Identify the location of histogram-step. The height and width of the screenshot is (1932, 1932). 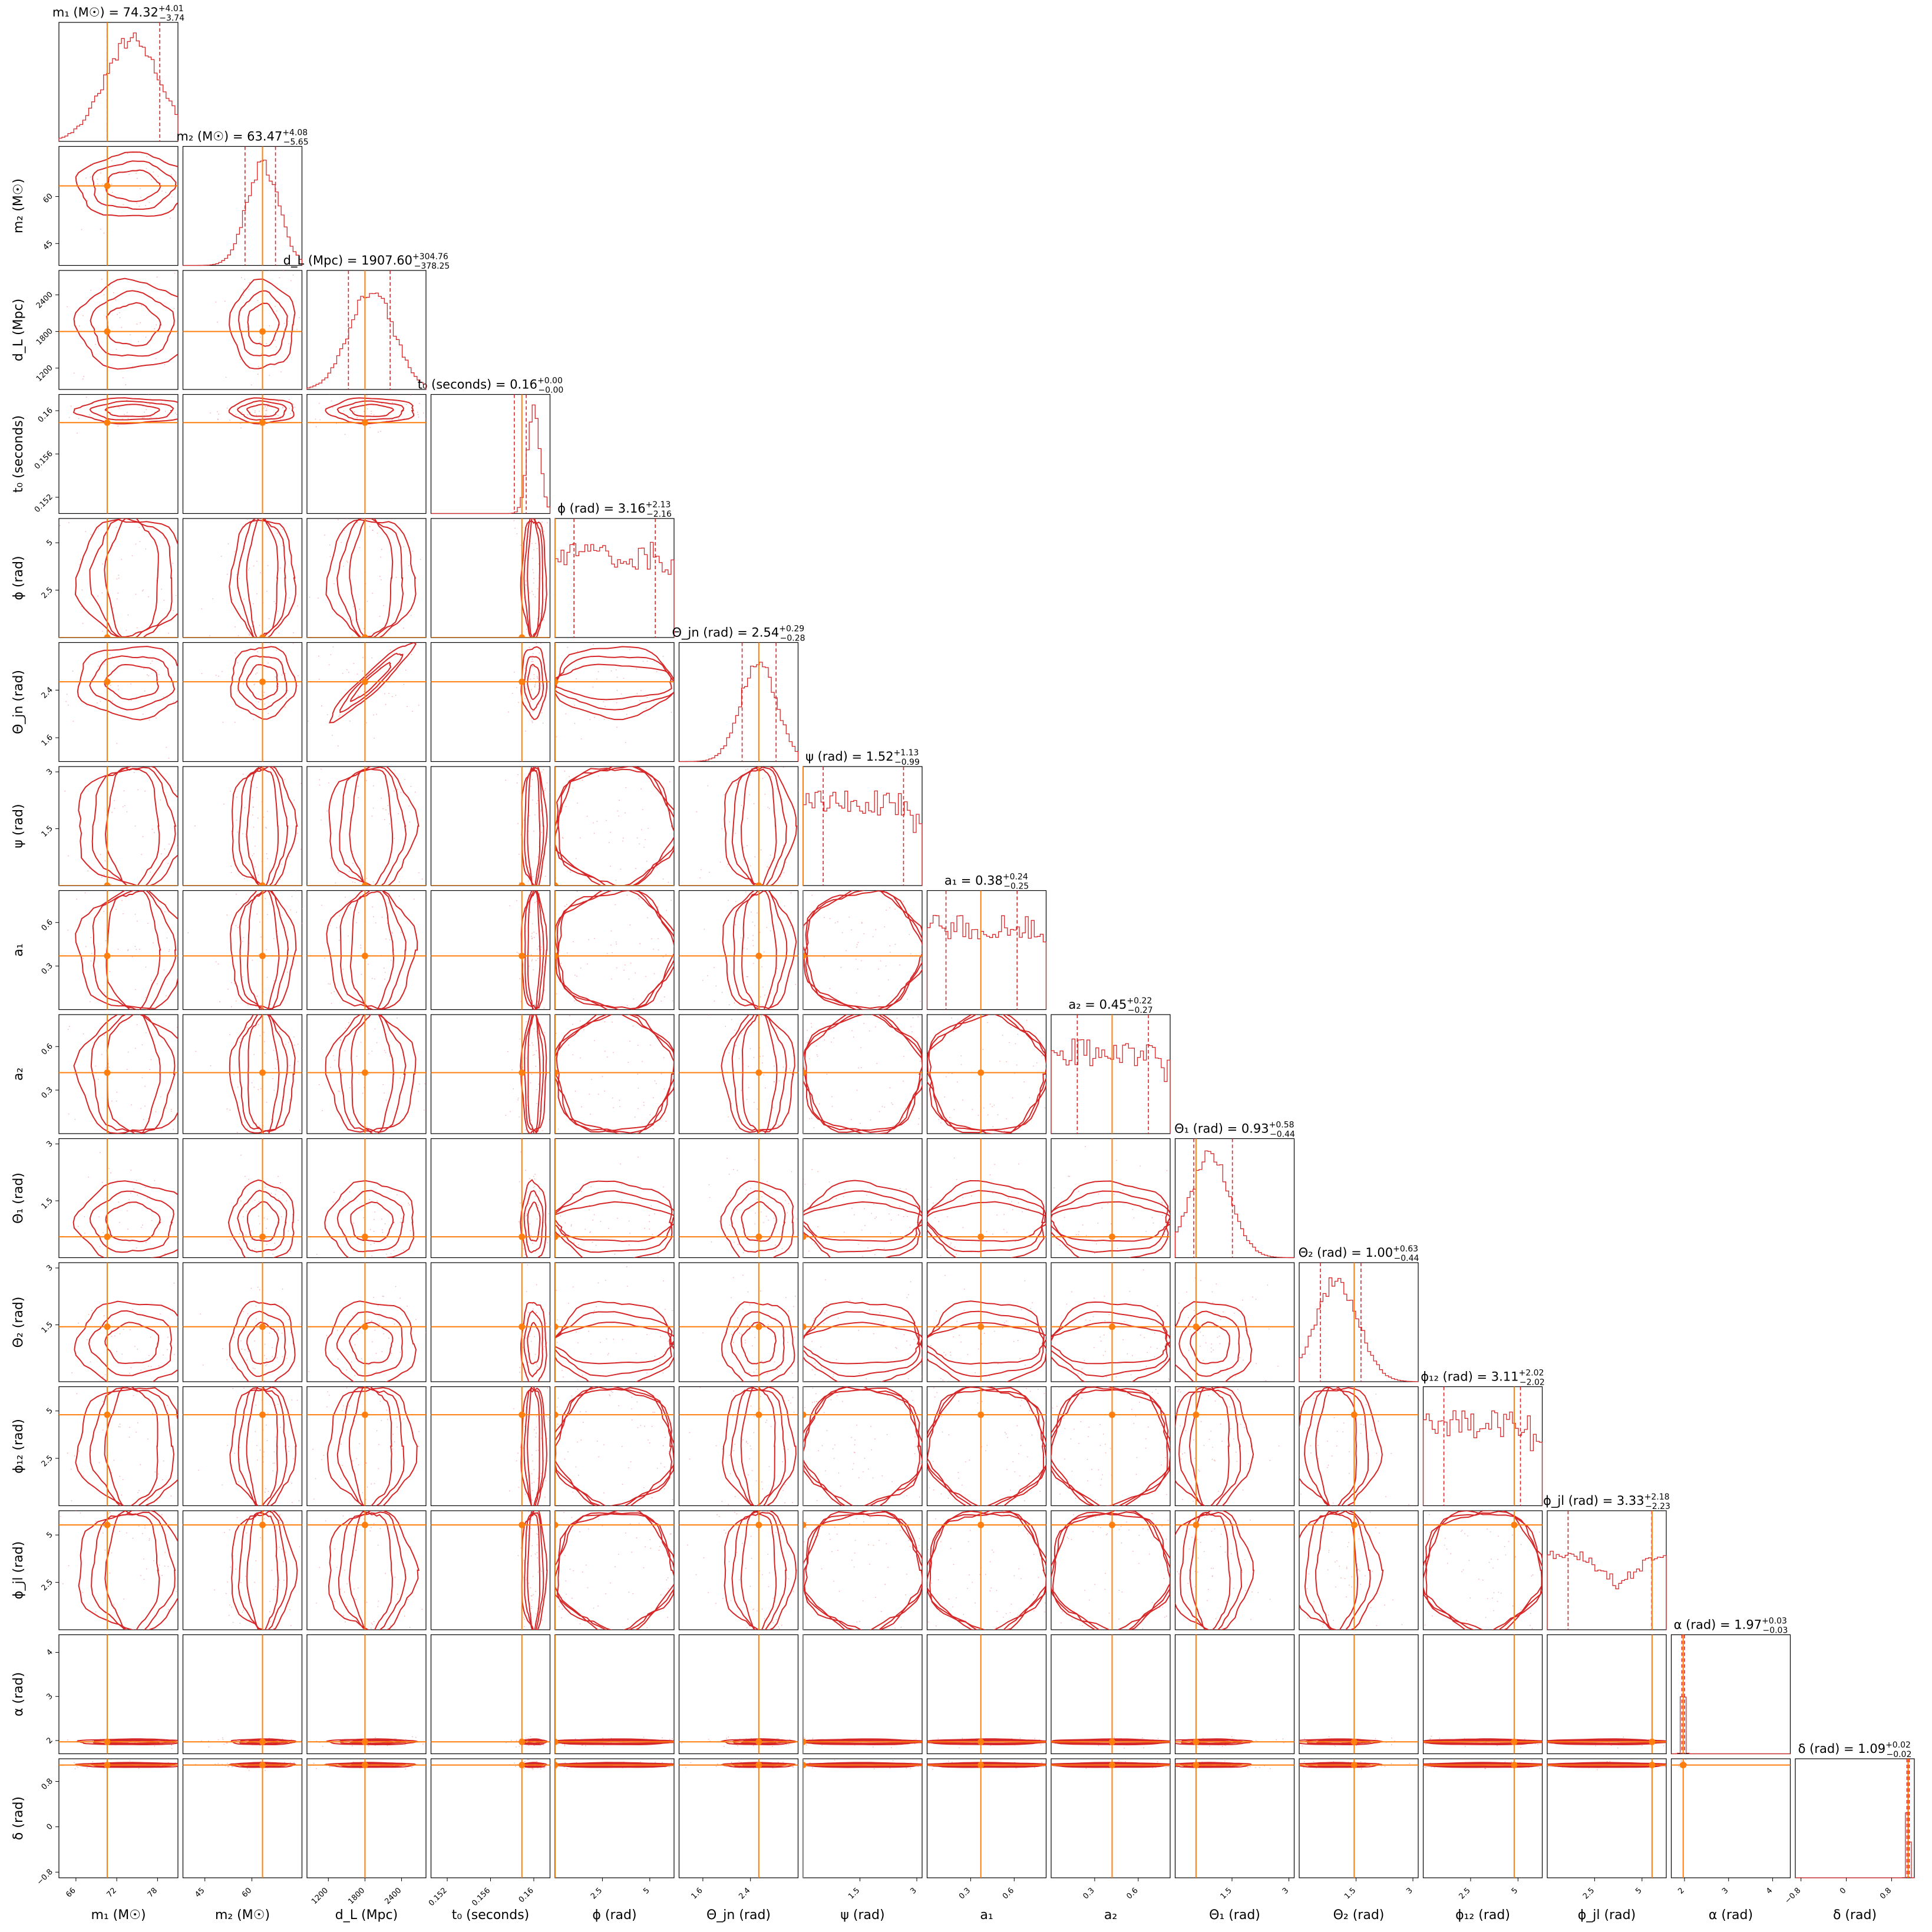
(118, 86).